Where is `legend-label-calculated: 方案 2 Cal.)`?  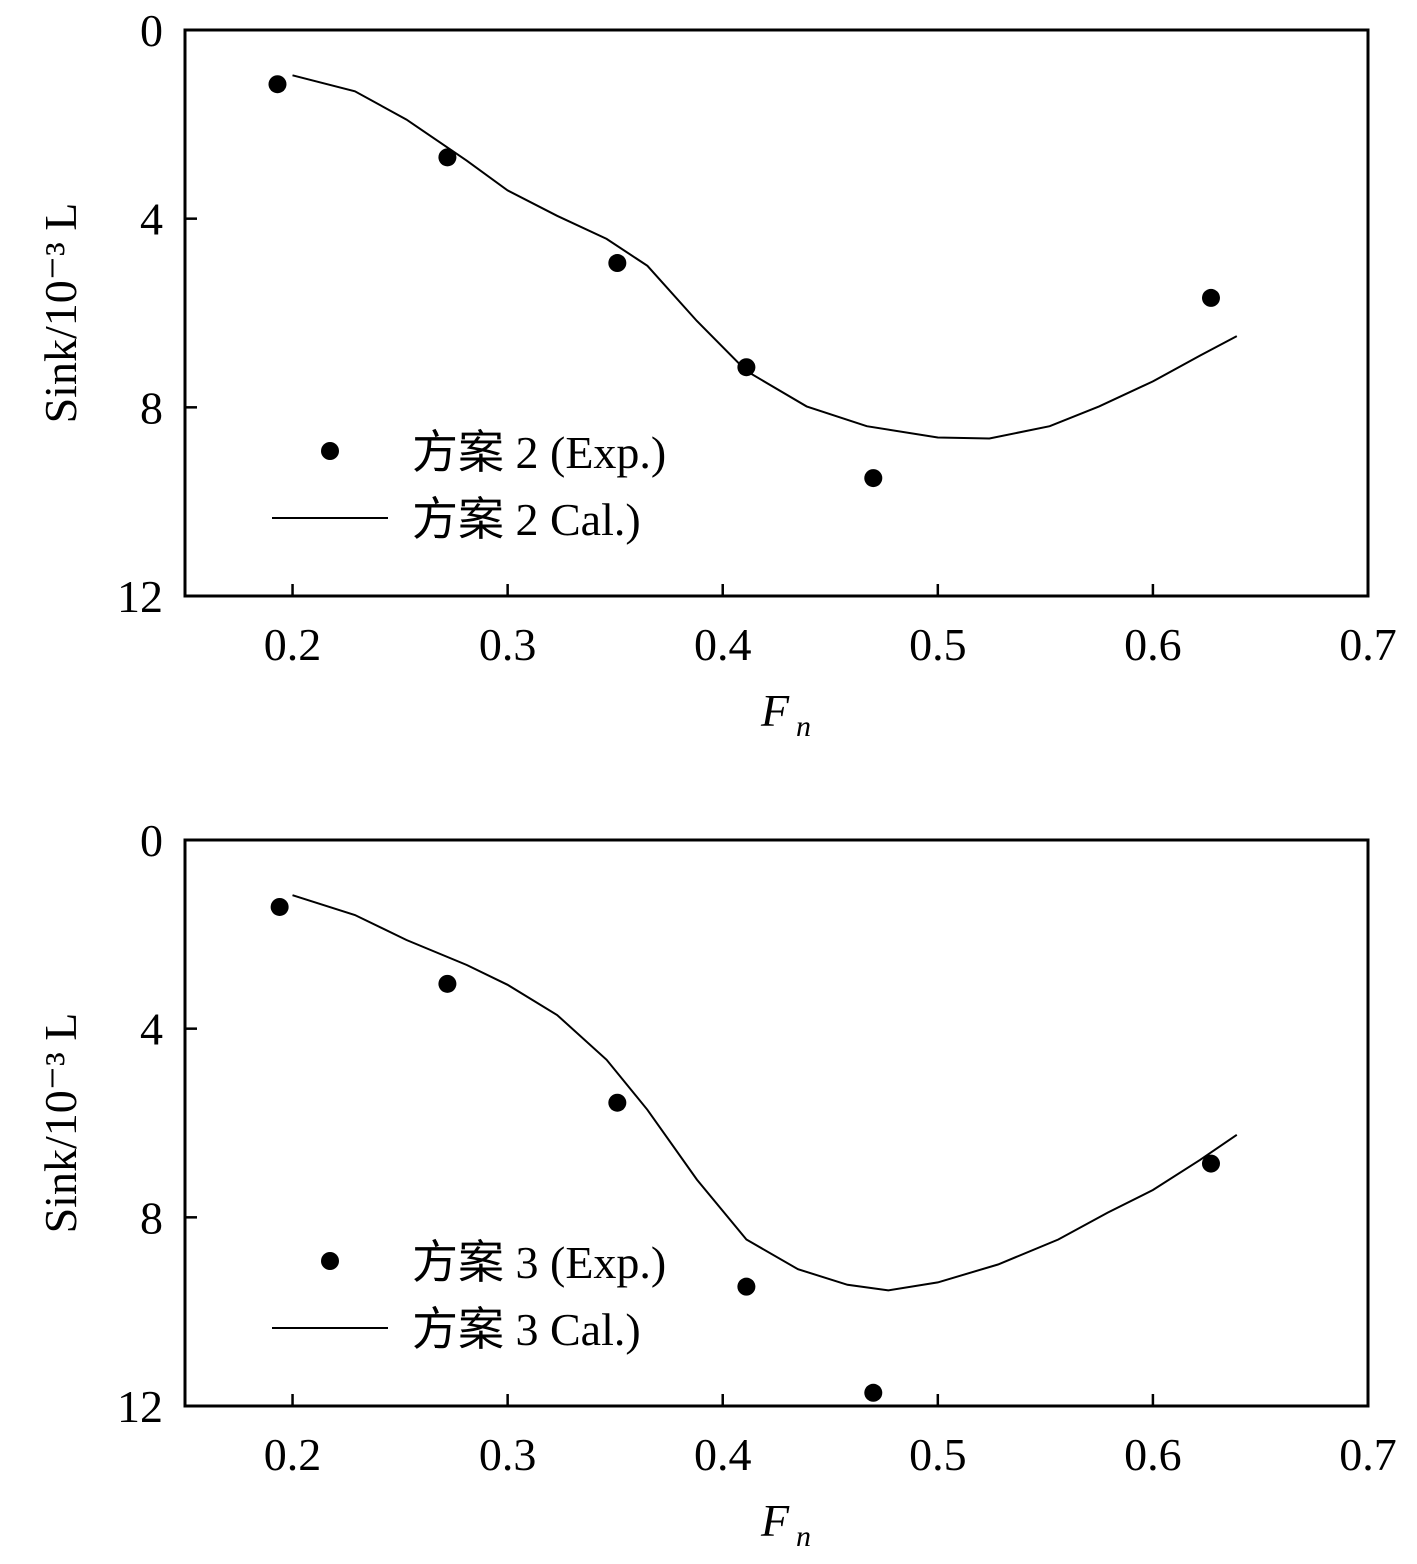
legend-label-calculated: 方案 2 Cal.) is located at coordinates (526, 519).